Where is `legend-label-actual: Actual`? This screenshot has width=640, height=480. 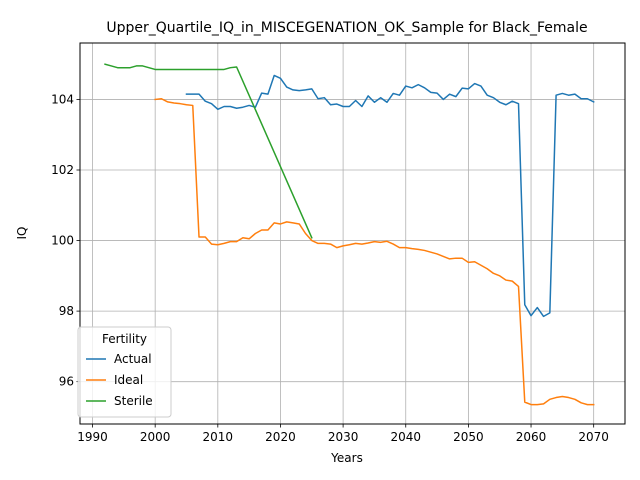
legend-label-actual: Actual is located at coordinates (133, 359).